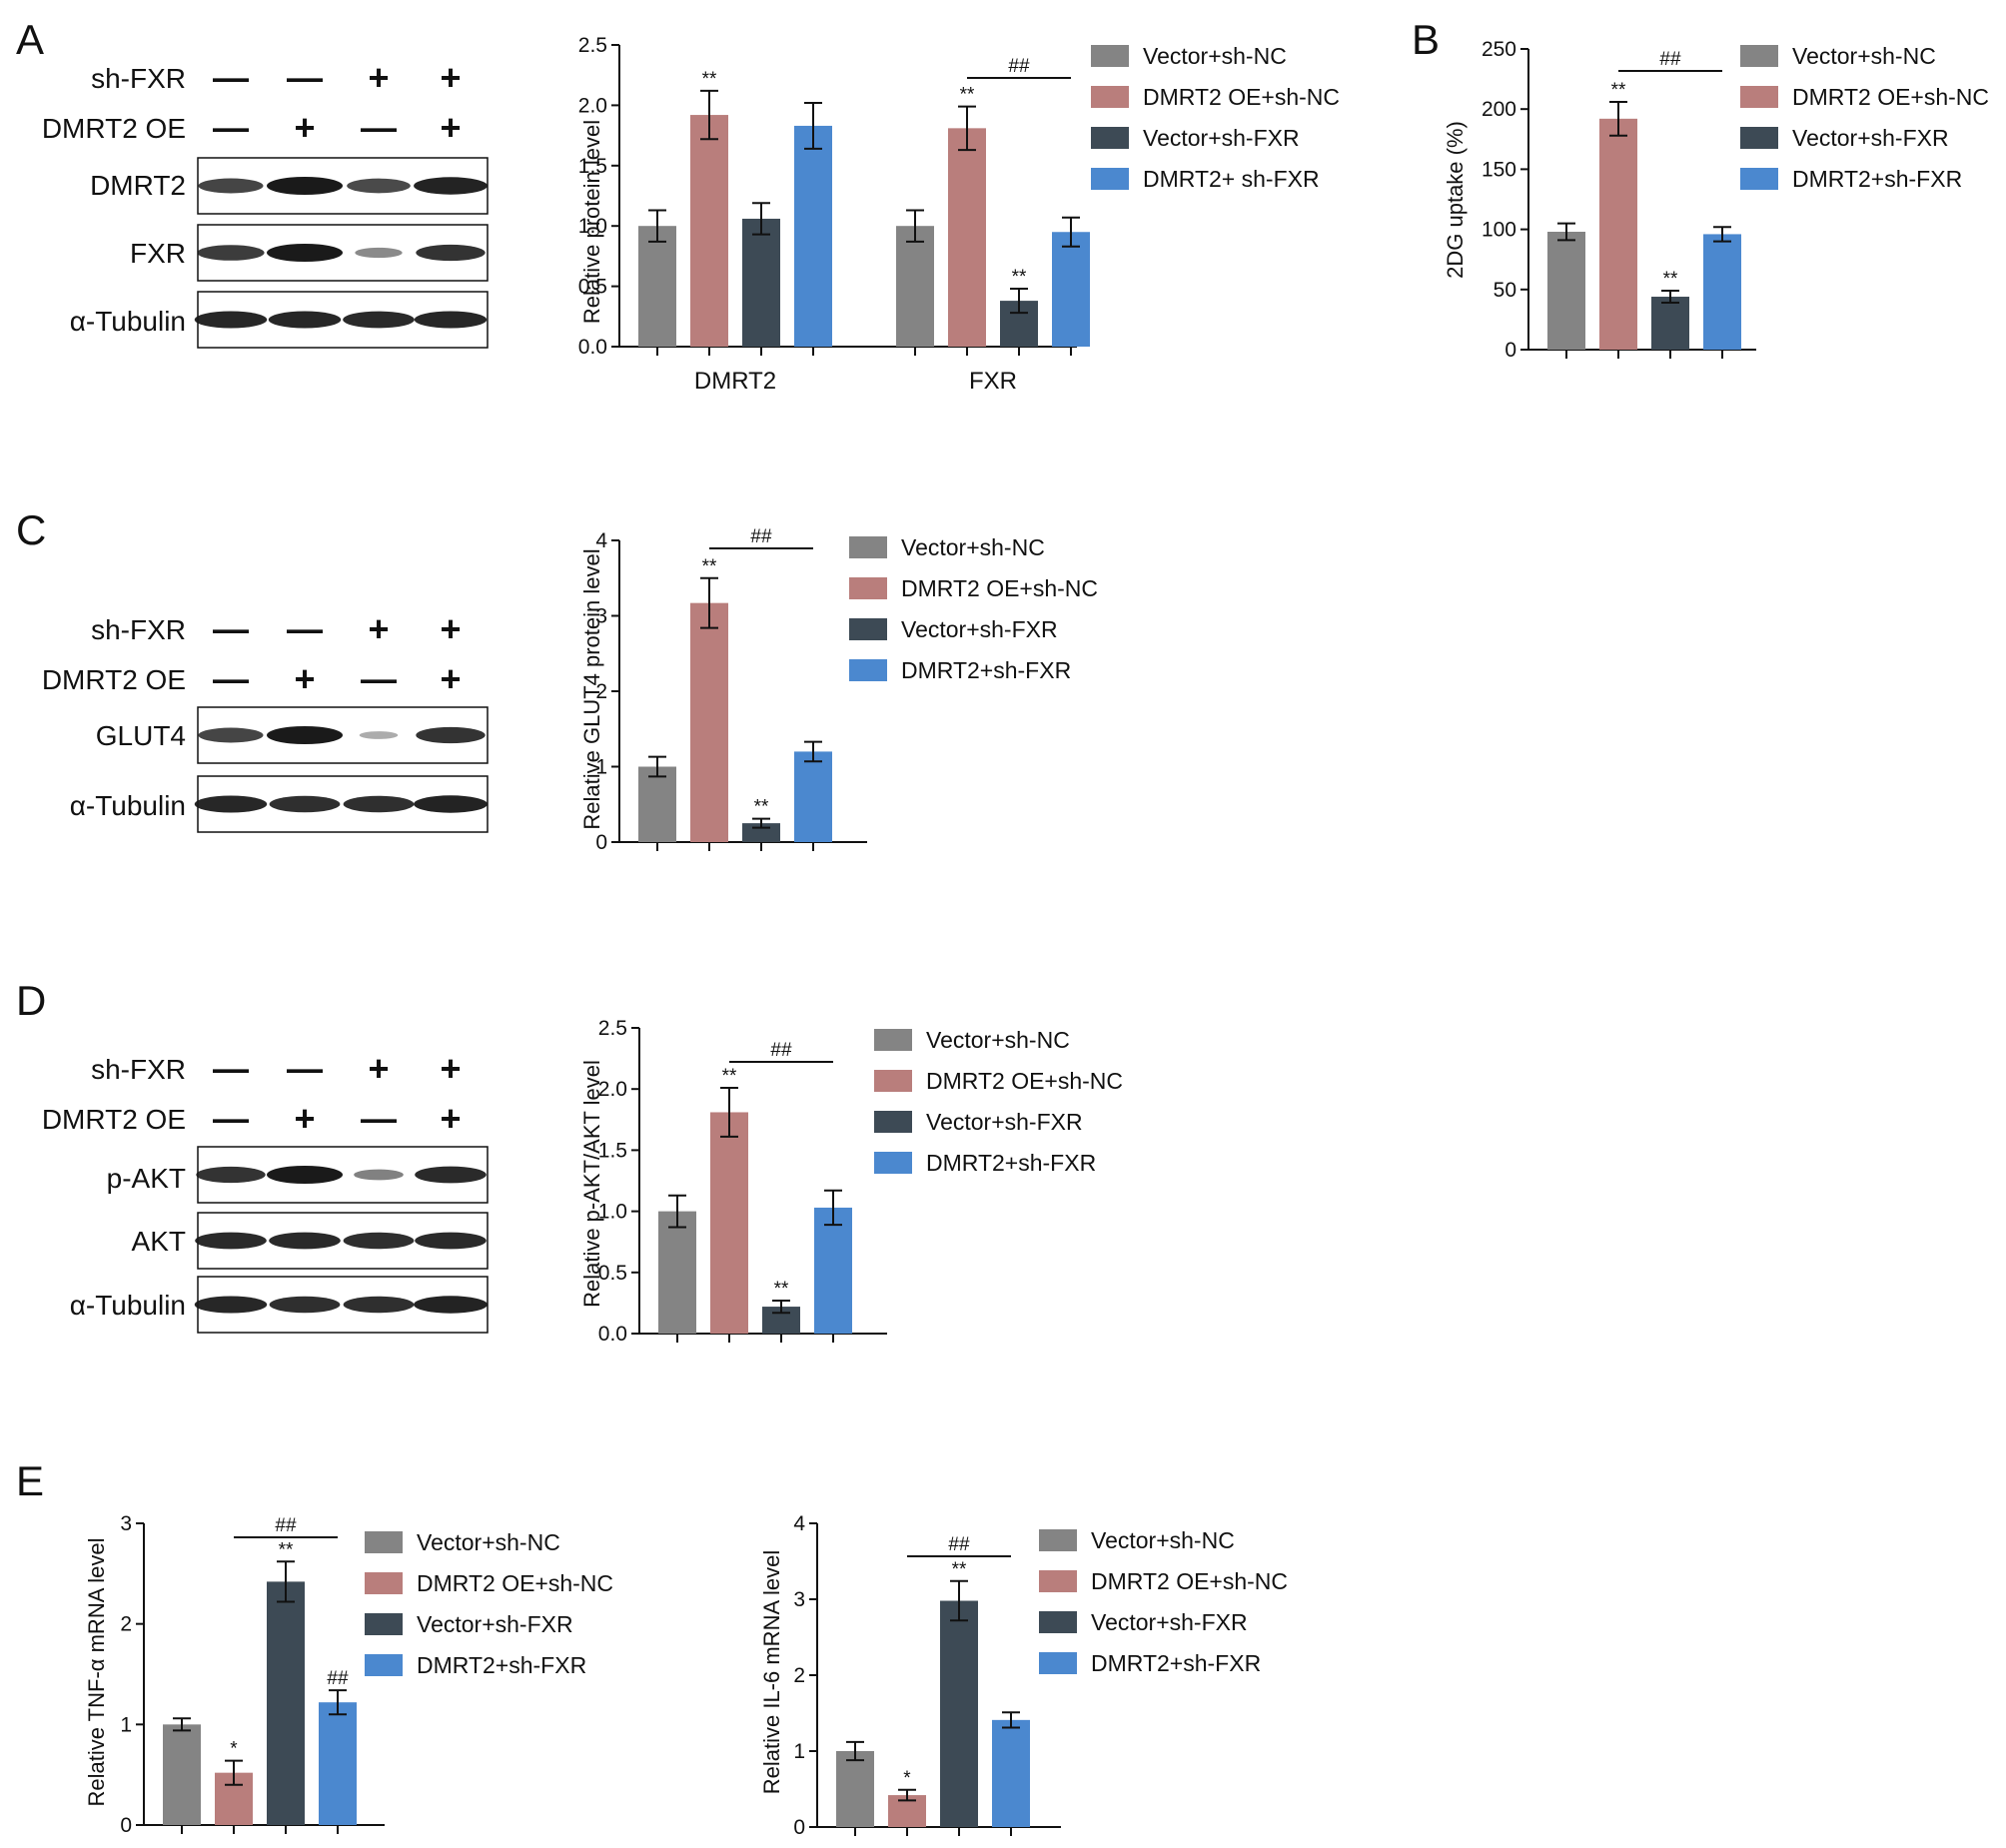 This screenshot has width=2006, height=1848. I want to click on band-row-fxr, so click(341, 253).